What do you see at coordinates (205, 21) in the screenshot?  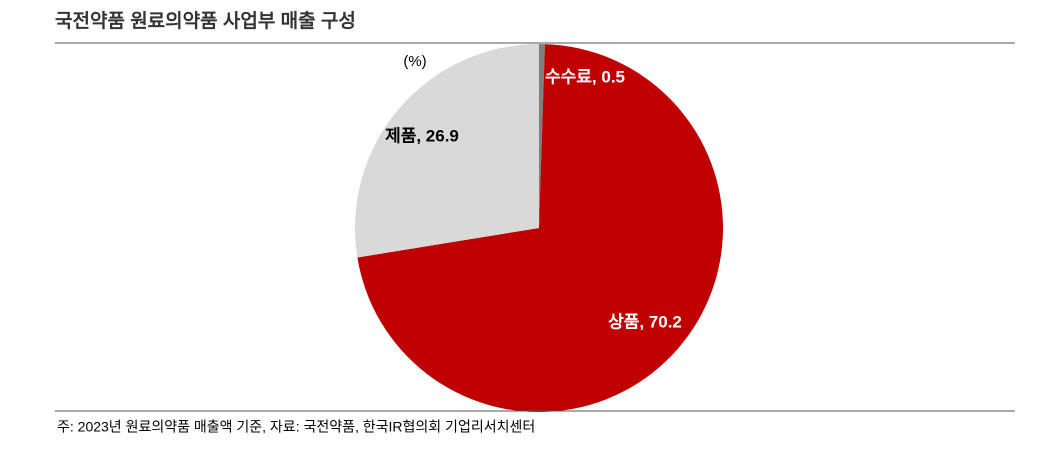 I see `chart-title: 국전약품 원료의약품 사업부 매출 구성` at bounding box center [205, 21].